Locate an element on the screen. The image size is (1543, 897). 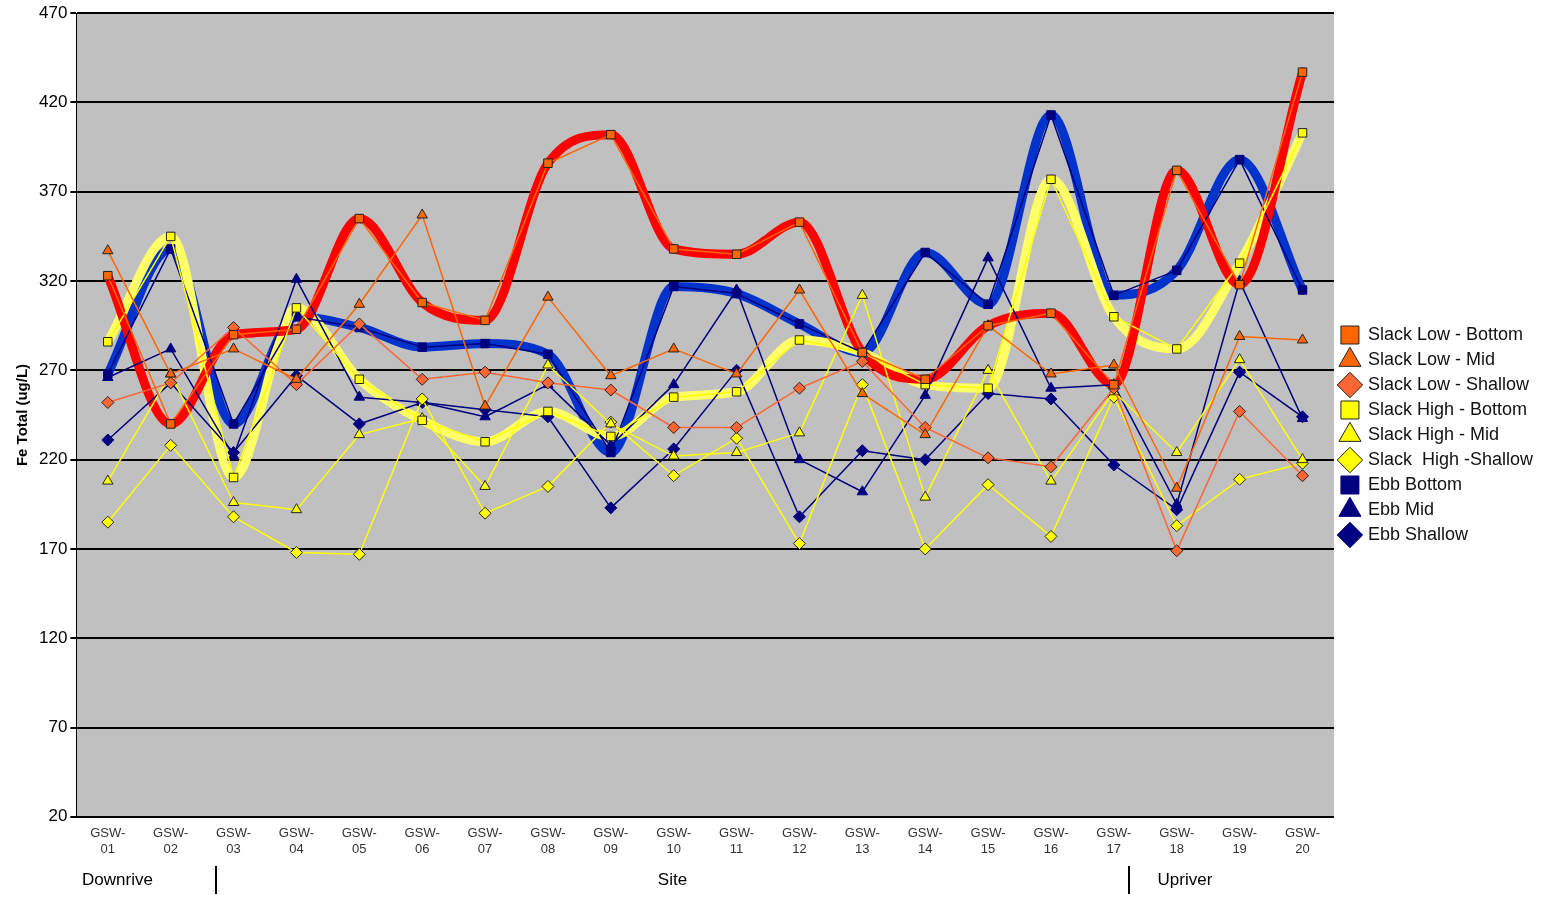
x-tick-label: GSW-12 is located at coordinates (799, 840).